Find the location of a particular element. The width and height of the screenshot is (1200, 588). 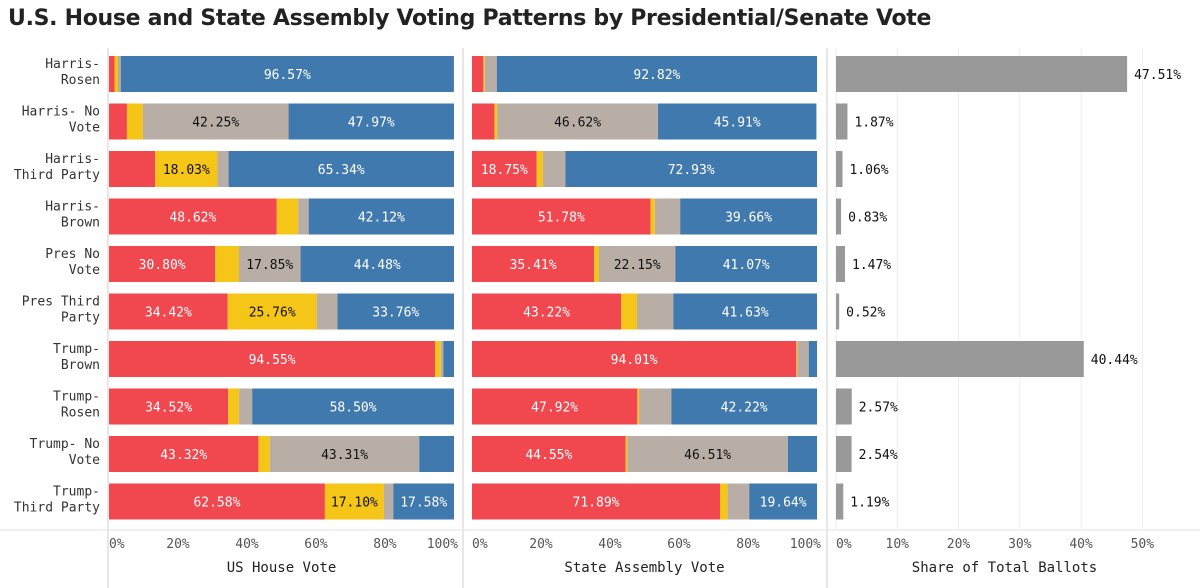

data-label: 35.41% is located at coordinates (533, 265).